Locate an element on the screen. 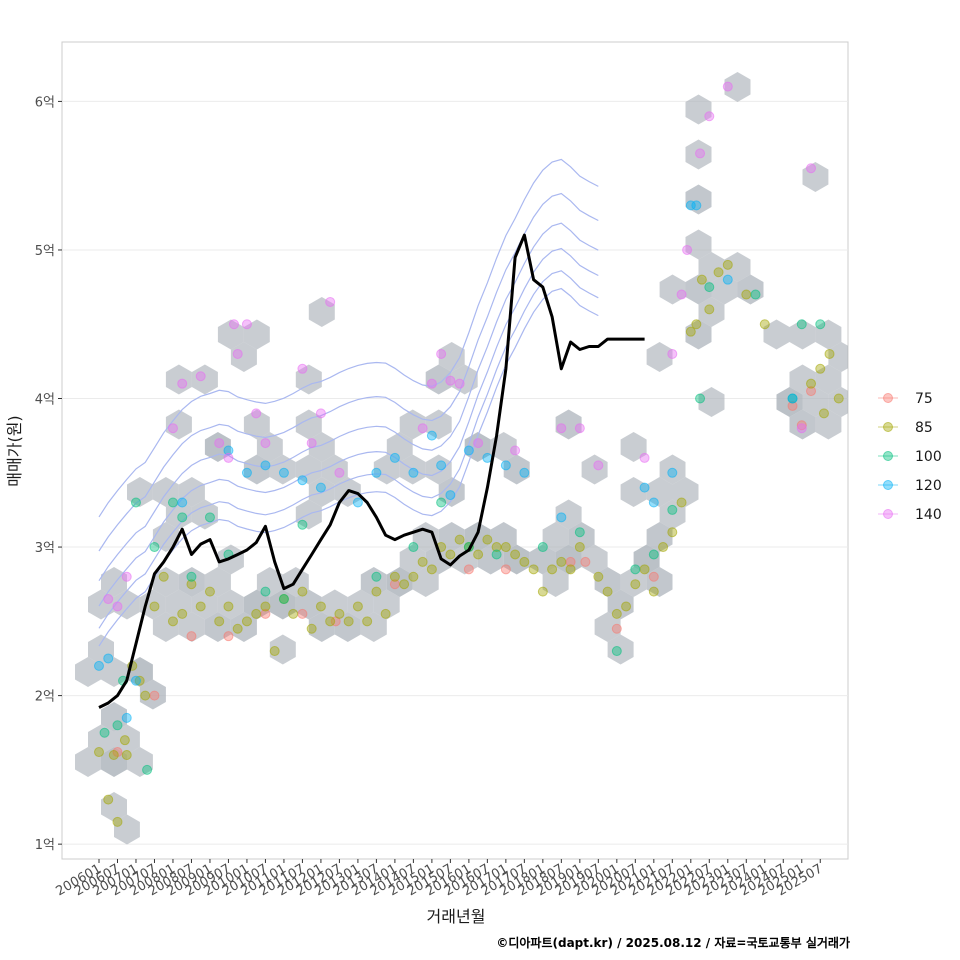  y-tick-label: 2억 is located at coordinates (45, 697).